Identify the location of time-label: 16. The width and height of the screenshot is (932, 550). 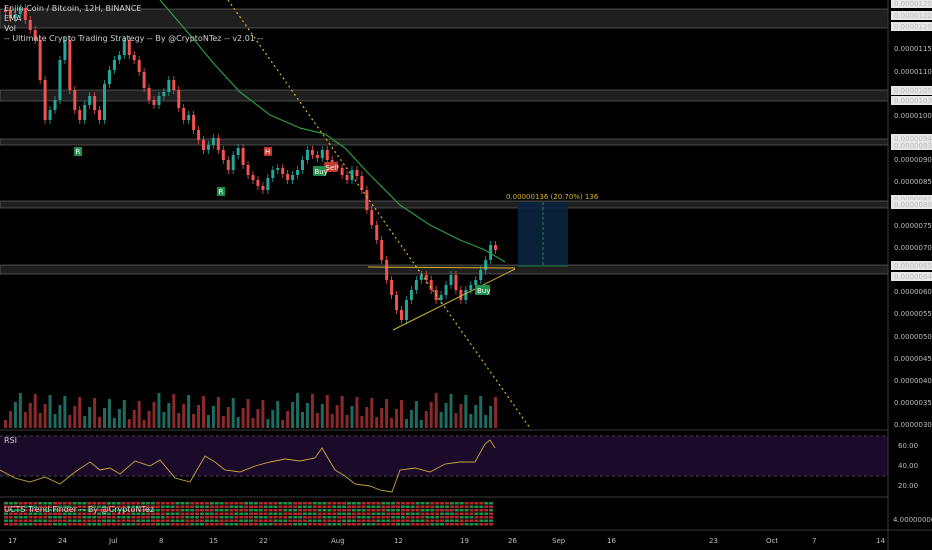
(611, 541).